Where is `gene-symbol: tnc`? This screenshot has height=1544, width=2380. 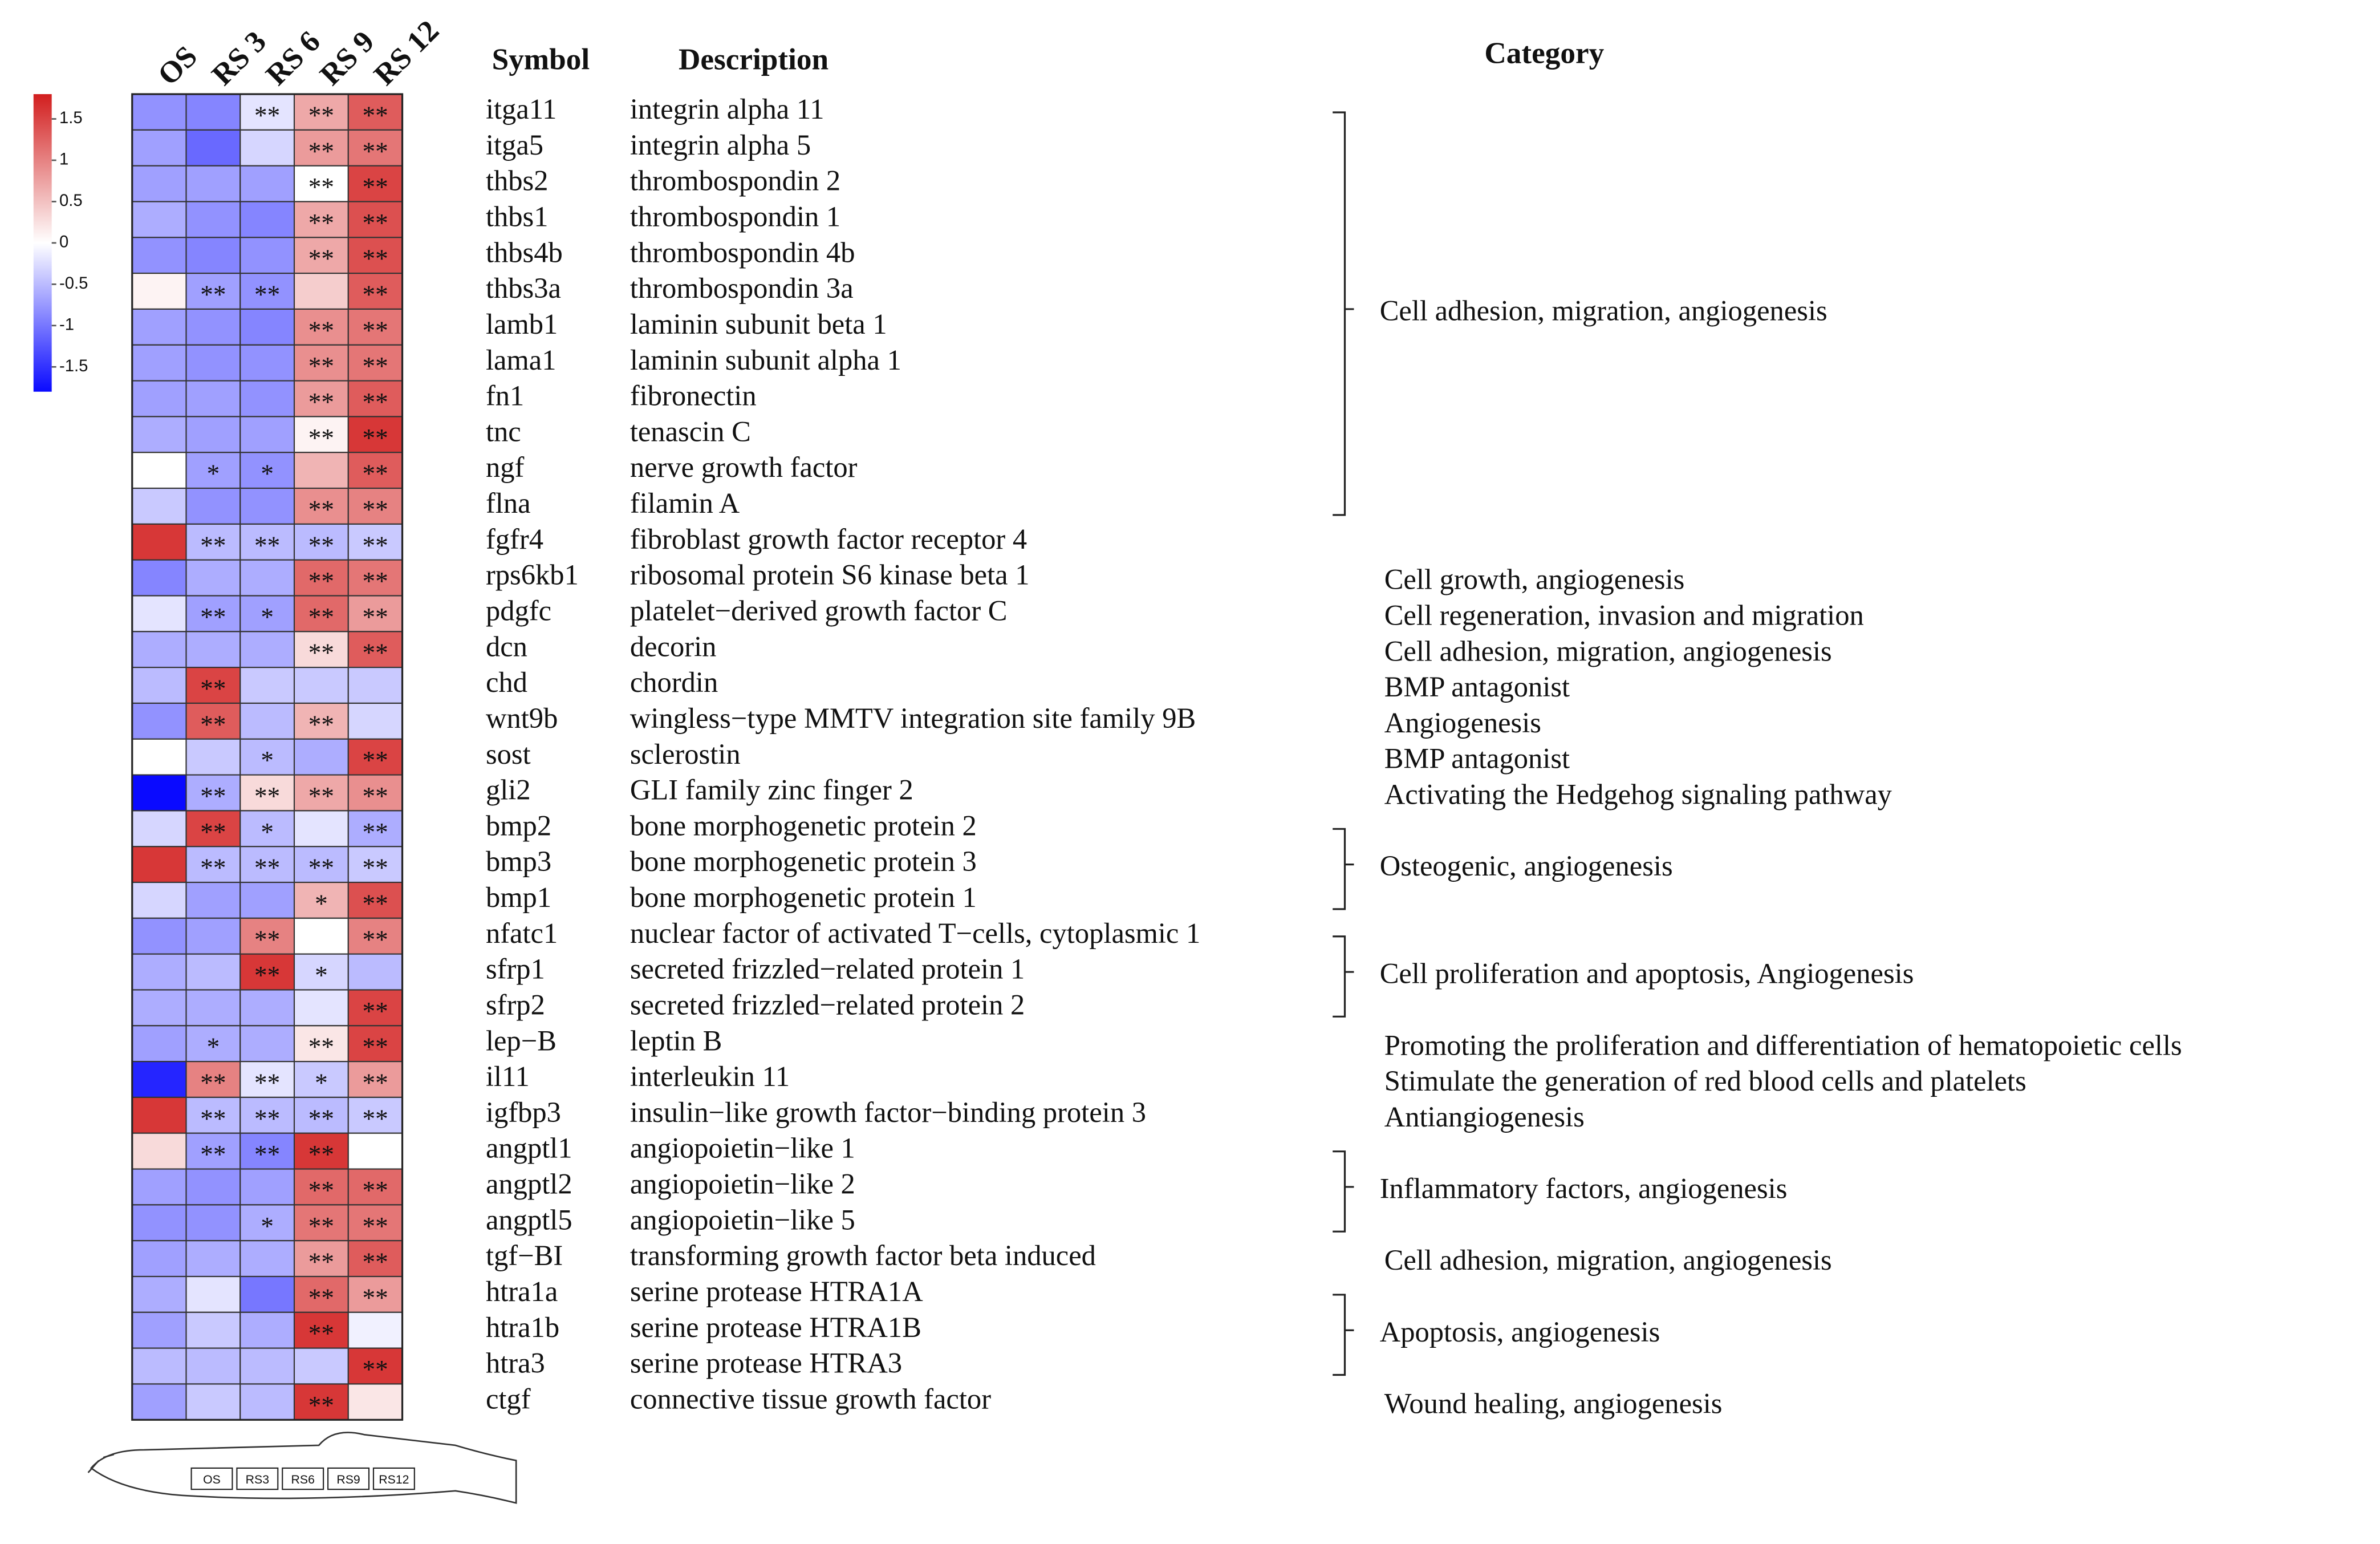
gene-symbol: tnc is located at coordinates (503, 431).